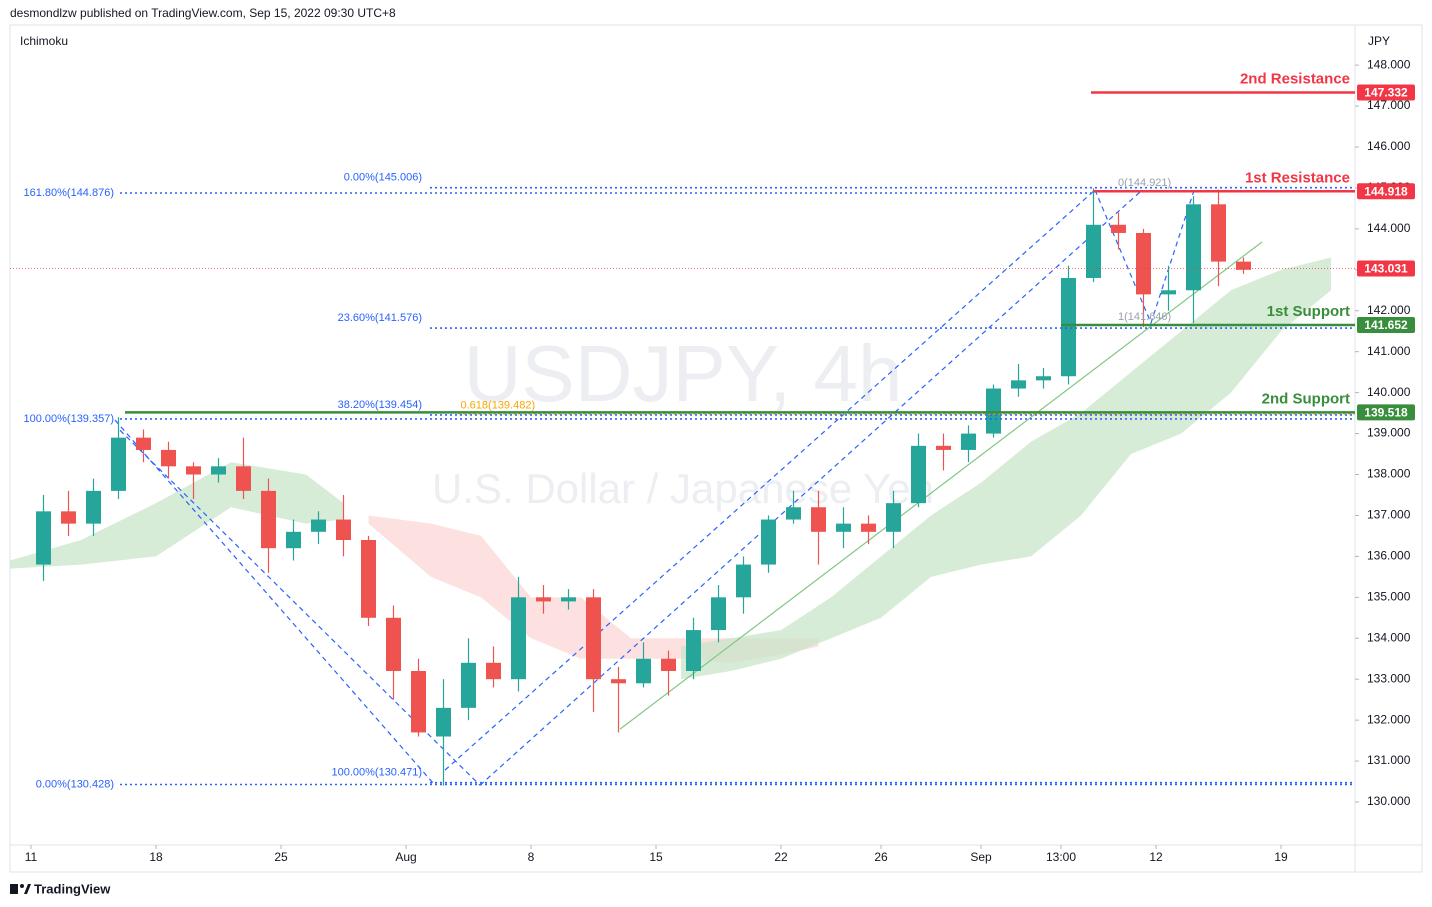 This screenshot has height=907, width=1432. I want to click on price-tag-label: 143.031, so click(1386, 269).